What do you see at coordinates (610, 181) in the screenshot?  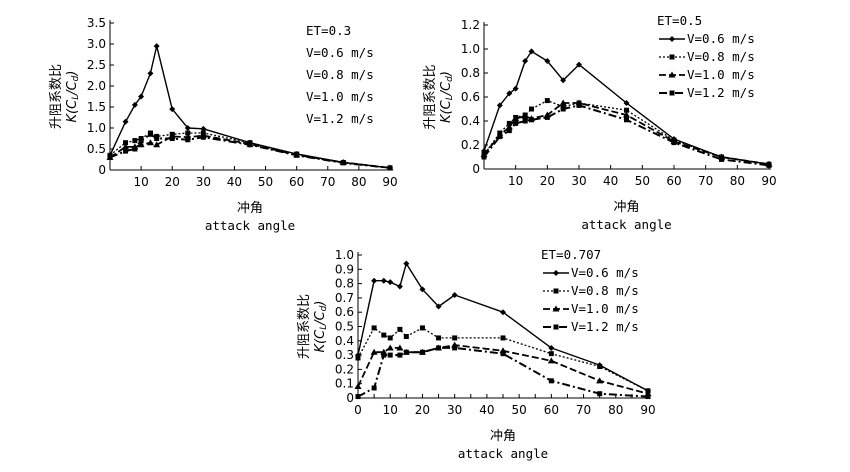 I see `x-tick-label: 40` at bounding box center [610, 181].